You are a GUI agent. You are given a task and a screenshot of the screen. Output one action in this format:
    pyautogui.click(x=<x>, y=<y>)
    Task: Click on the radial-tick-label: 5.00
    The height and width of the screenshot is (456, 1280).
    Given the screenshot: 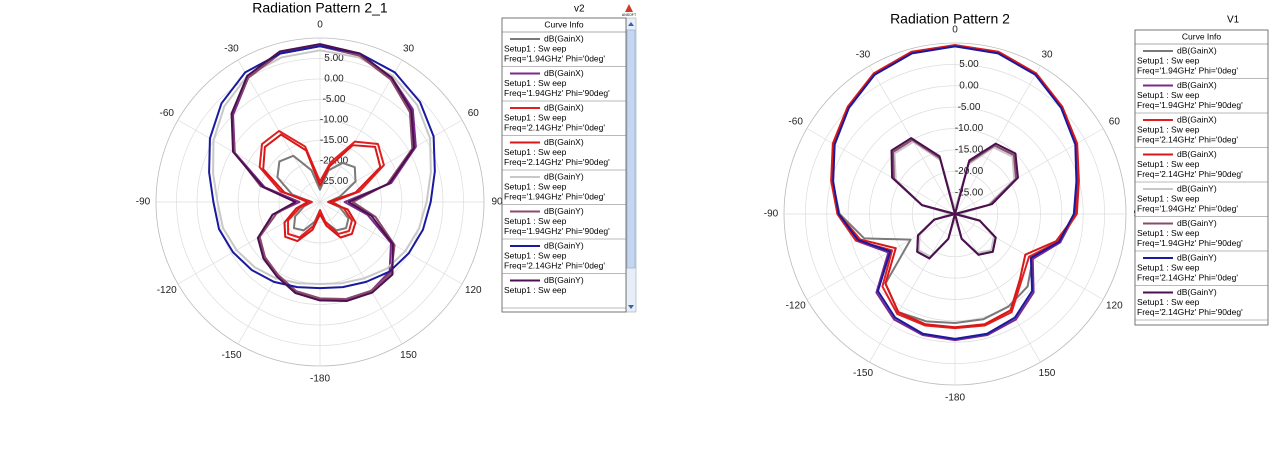 What is the action you would take?
    pyautogui.click(x=969, y=64)
    